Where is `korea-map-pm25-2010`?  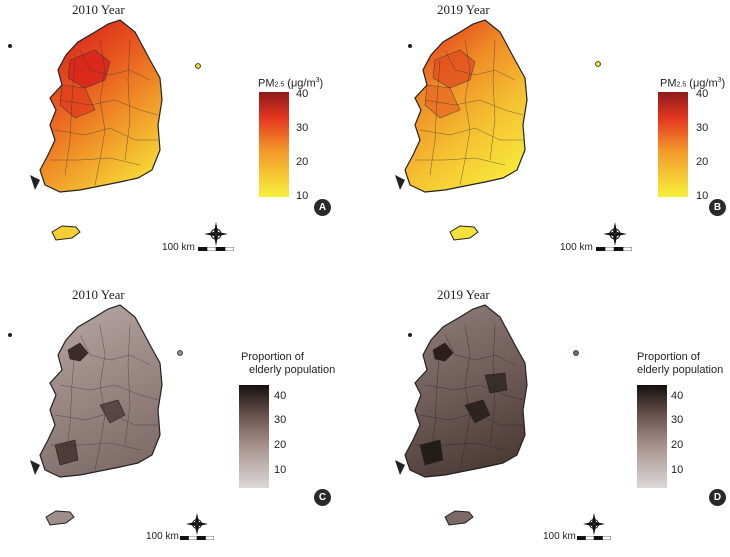
korea-map-pm25-2010 is located at coordinates (104, 130).